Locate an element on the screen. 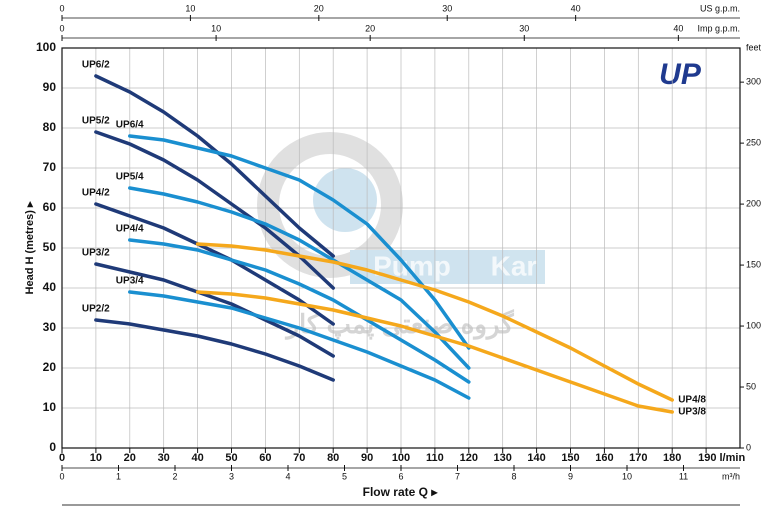 This screenshot has height=514, width=778. x-tick-label: 180 is located at coordinates (672, 458).